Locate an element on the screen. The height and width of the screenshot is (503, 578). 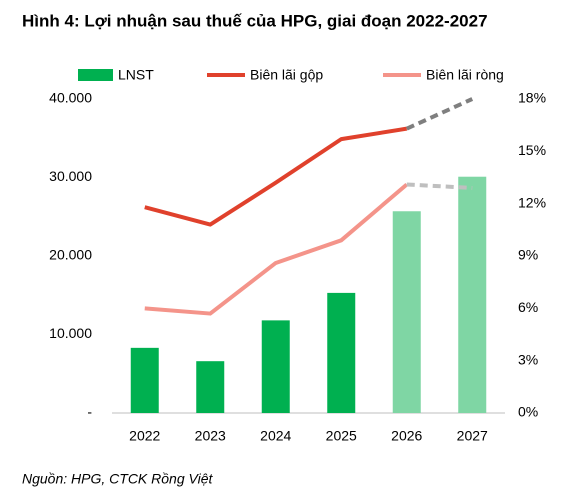
legend-swatch is located at coordinates (95, 75).